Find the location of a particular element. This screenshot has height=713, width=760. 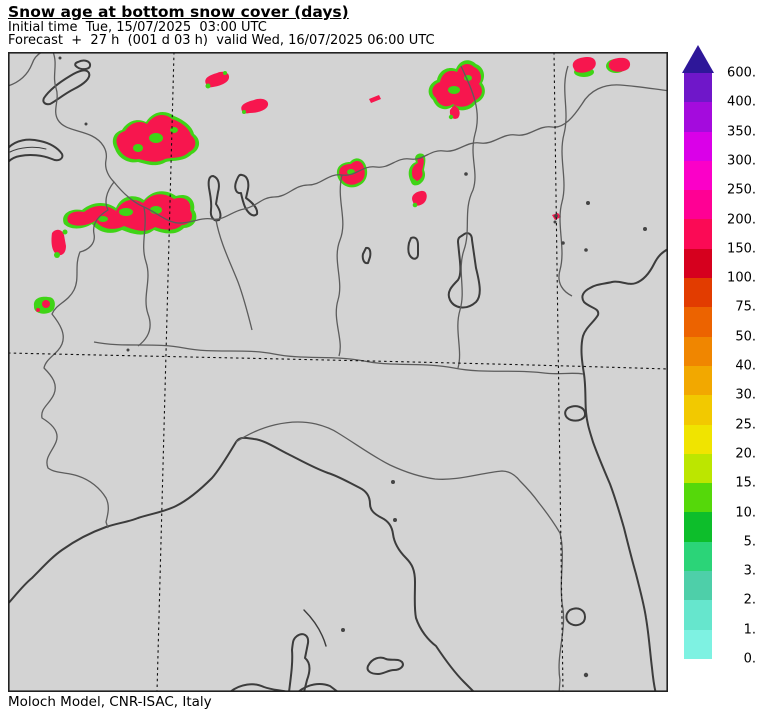

lake-geneva is located at coordinates (36, 150).